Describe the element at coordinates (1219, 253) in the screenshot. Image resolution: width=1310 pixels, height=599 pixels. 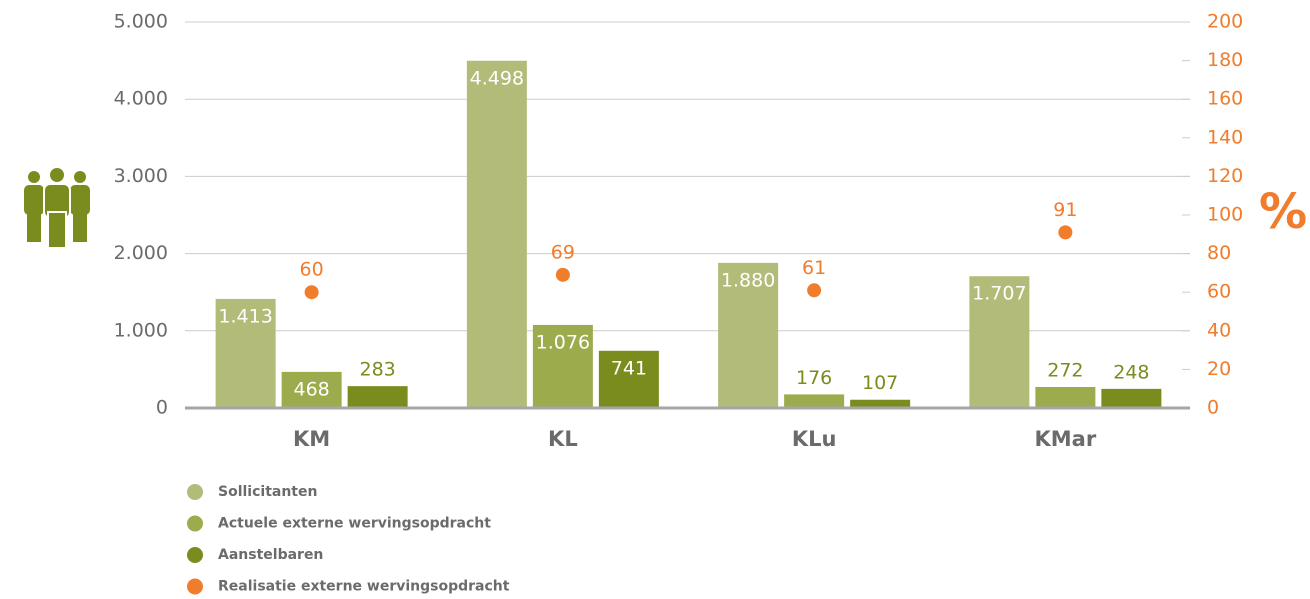
I see `y2-tick-label: 80` at that location.